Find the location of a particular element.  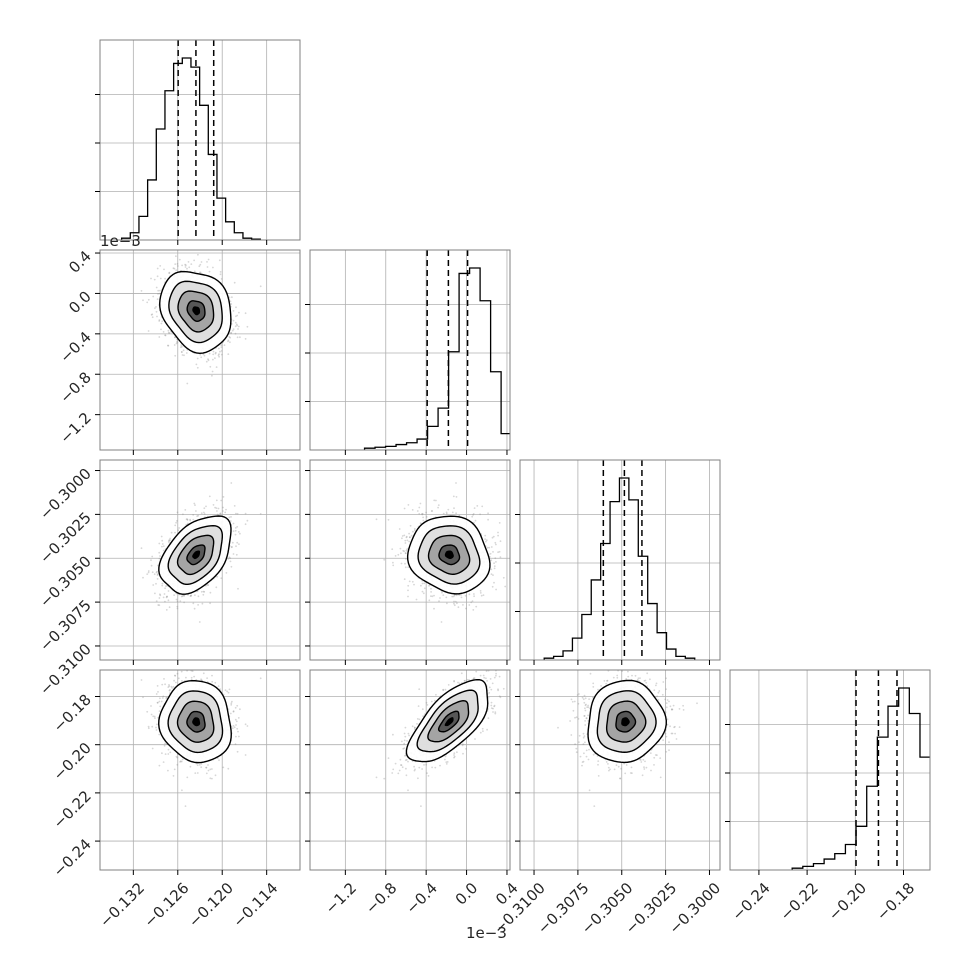

y-tick-label: −0.8 is located at coordinates (75, 387).